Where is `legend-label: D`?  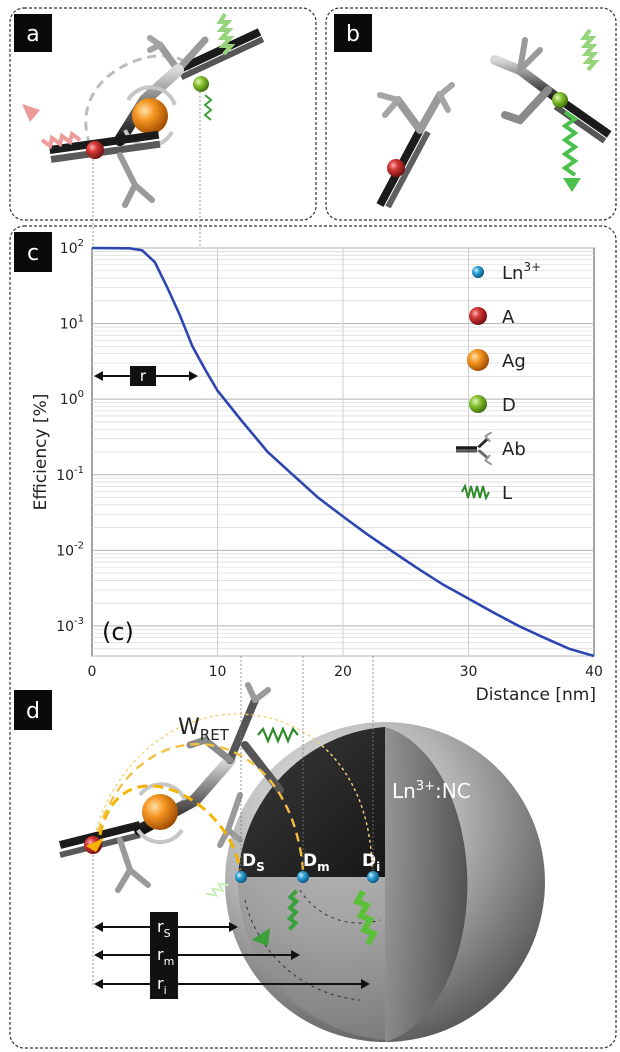 legend-label: D is located at coordinates (509, 405).